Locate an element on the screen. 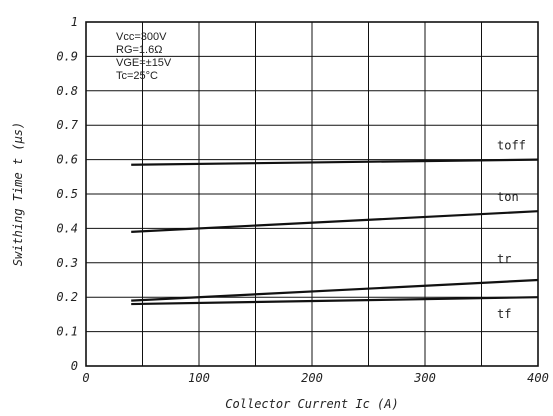  x-tick-label: 300 is located at coordinates (424, 378).